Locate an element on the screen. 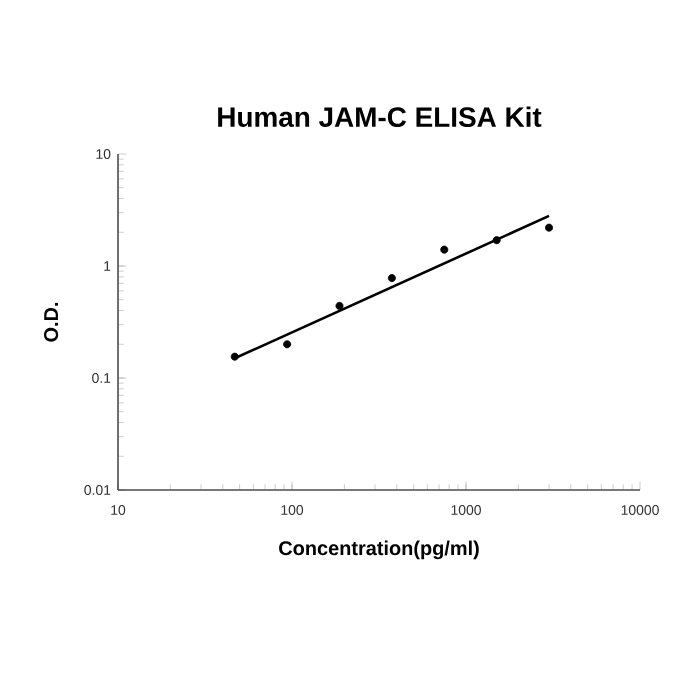  y-axis-title: O.D. is located at coordinates (51, 322).